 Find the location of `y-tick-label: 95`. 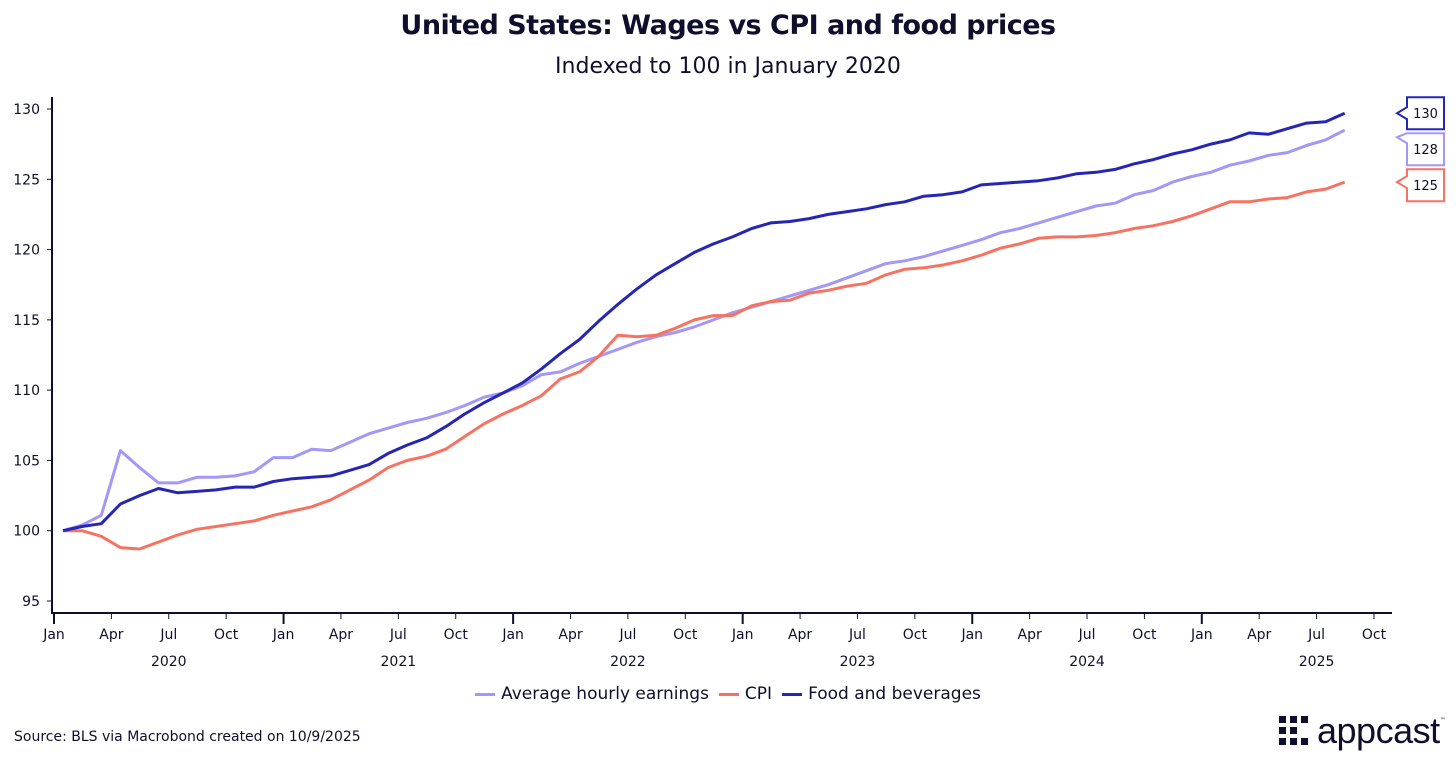

y-tick-label: 95 is located at coordinates (31, 602).